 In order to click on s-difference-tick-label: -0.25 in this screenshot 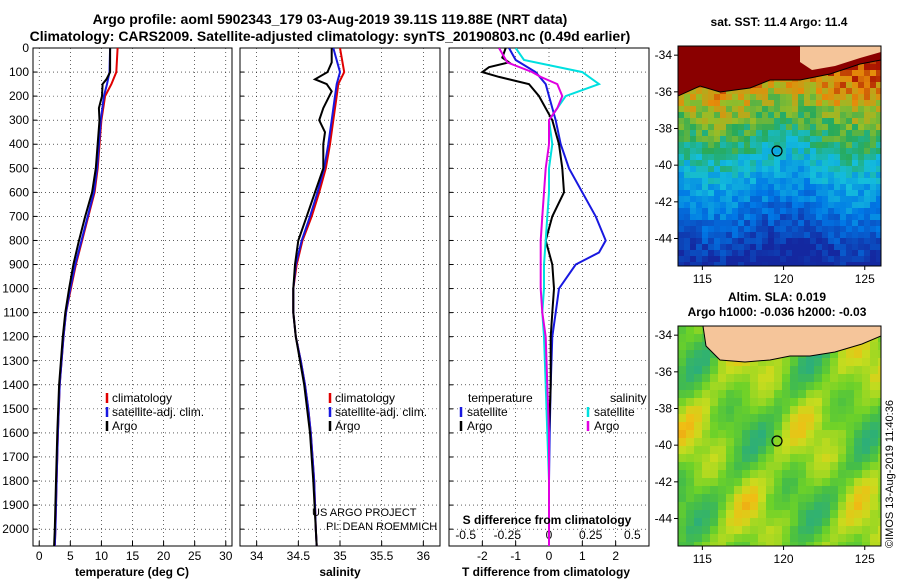, I will do `click(508, 535)`.